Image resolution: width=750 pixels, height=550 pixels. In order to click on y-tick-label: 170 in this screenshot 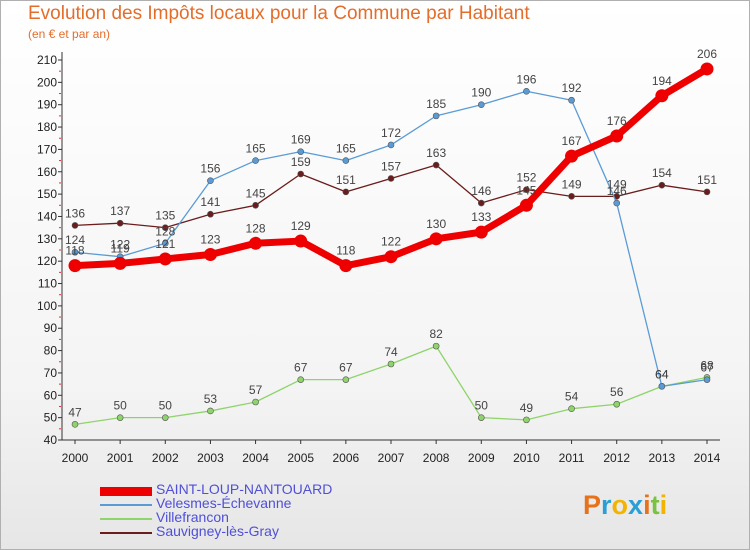, I will do `click(47, 149)`.